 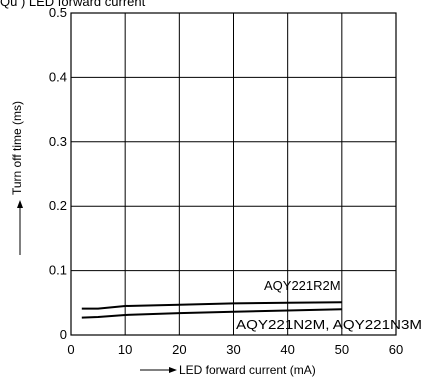 What do you see at coordinates (63, 334) in the screenshot?
I see `y-tick-label: 0` at bounding box center [63, 334].